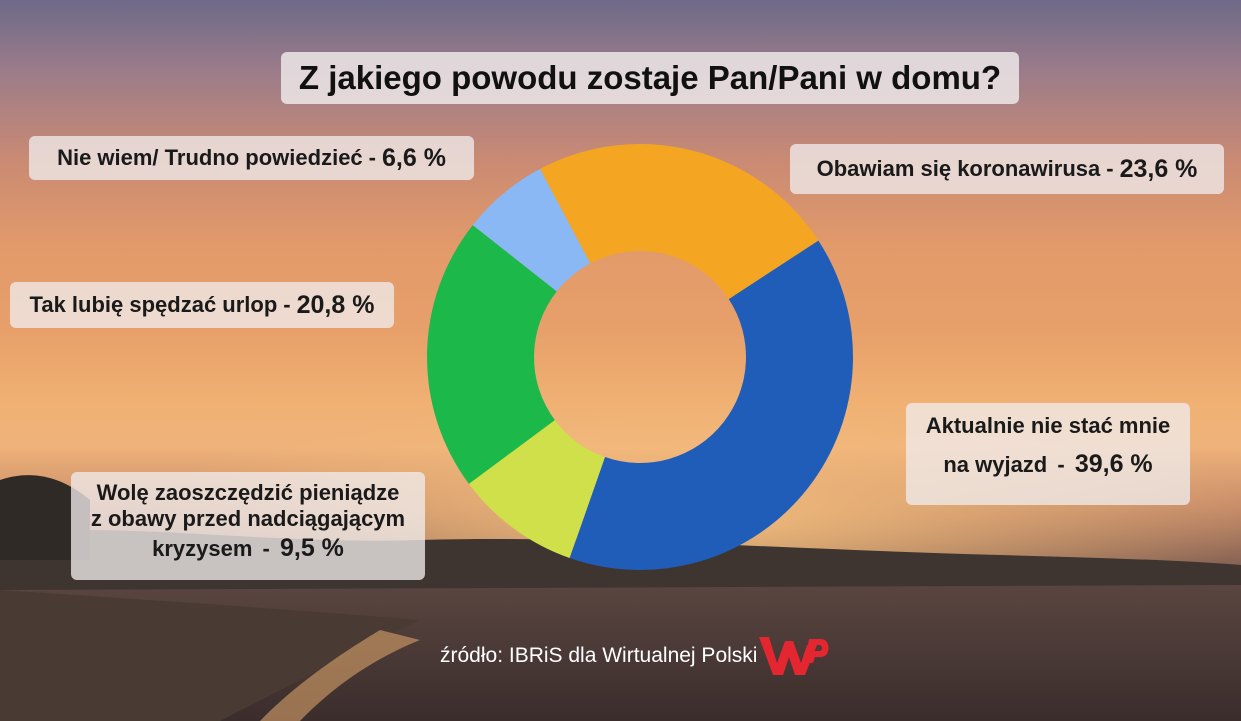  Describe the element at coordinates (414, 158) in the screenshot. I see `label-nie-wiem-value: 6,6 %` at that location.